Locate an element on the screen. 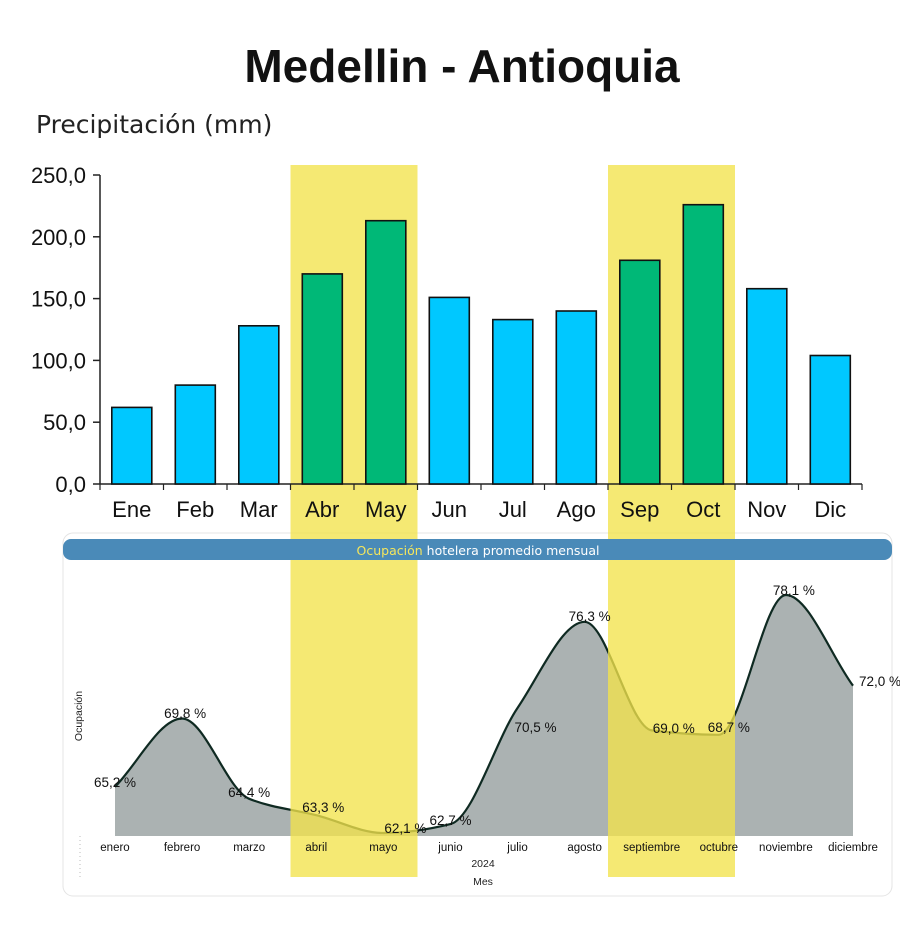 Image resolution: width=900 pixels, height=927 pixels. occupancy-xtick-label: junio is located at coordinates (449, 848).